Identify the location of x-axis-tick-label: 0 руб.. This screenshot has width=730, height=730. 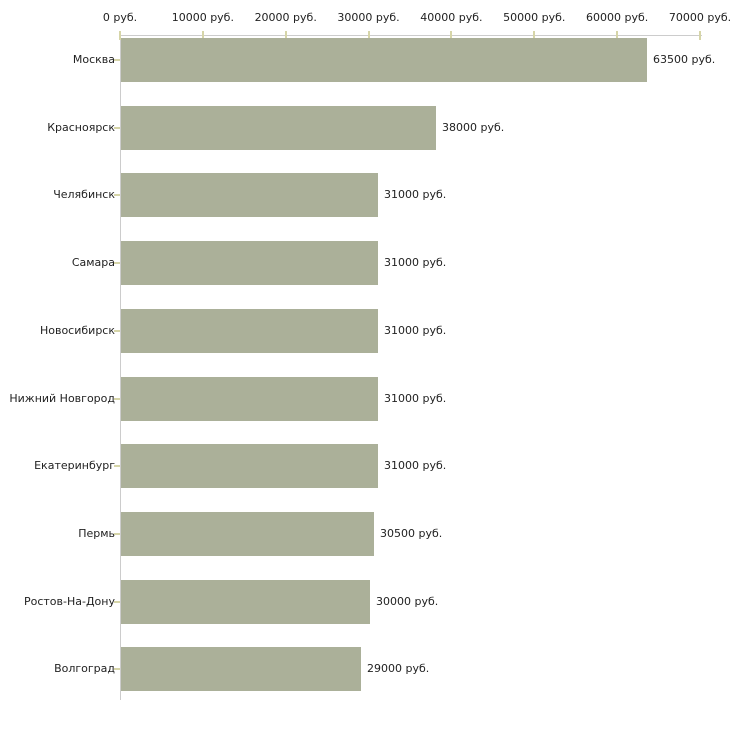
(120, 17).